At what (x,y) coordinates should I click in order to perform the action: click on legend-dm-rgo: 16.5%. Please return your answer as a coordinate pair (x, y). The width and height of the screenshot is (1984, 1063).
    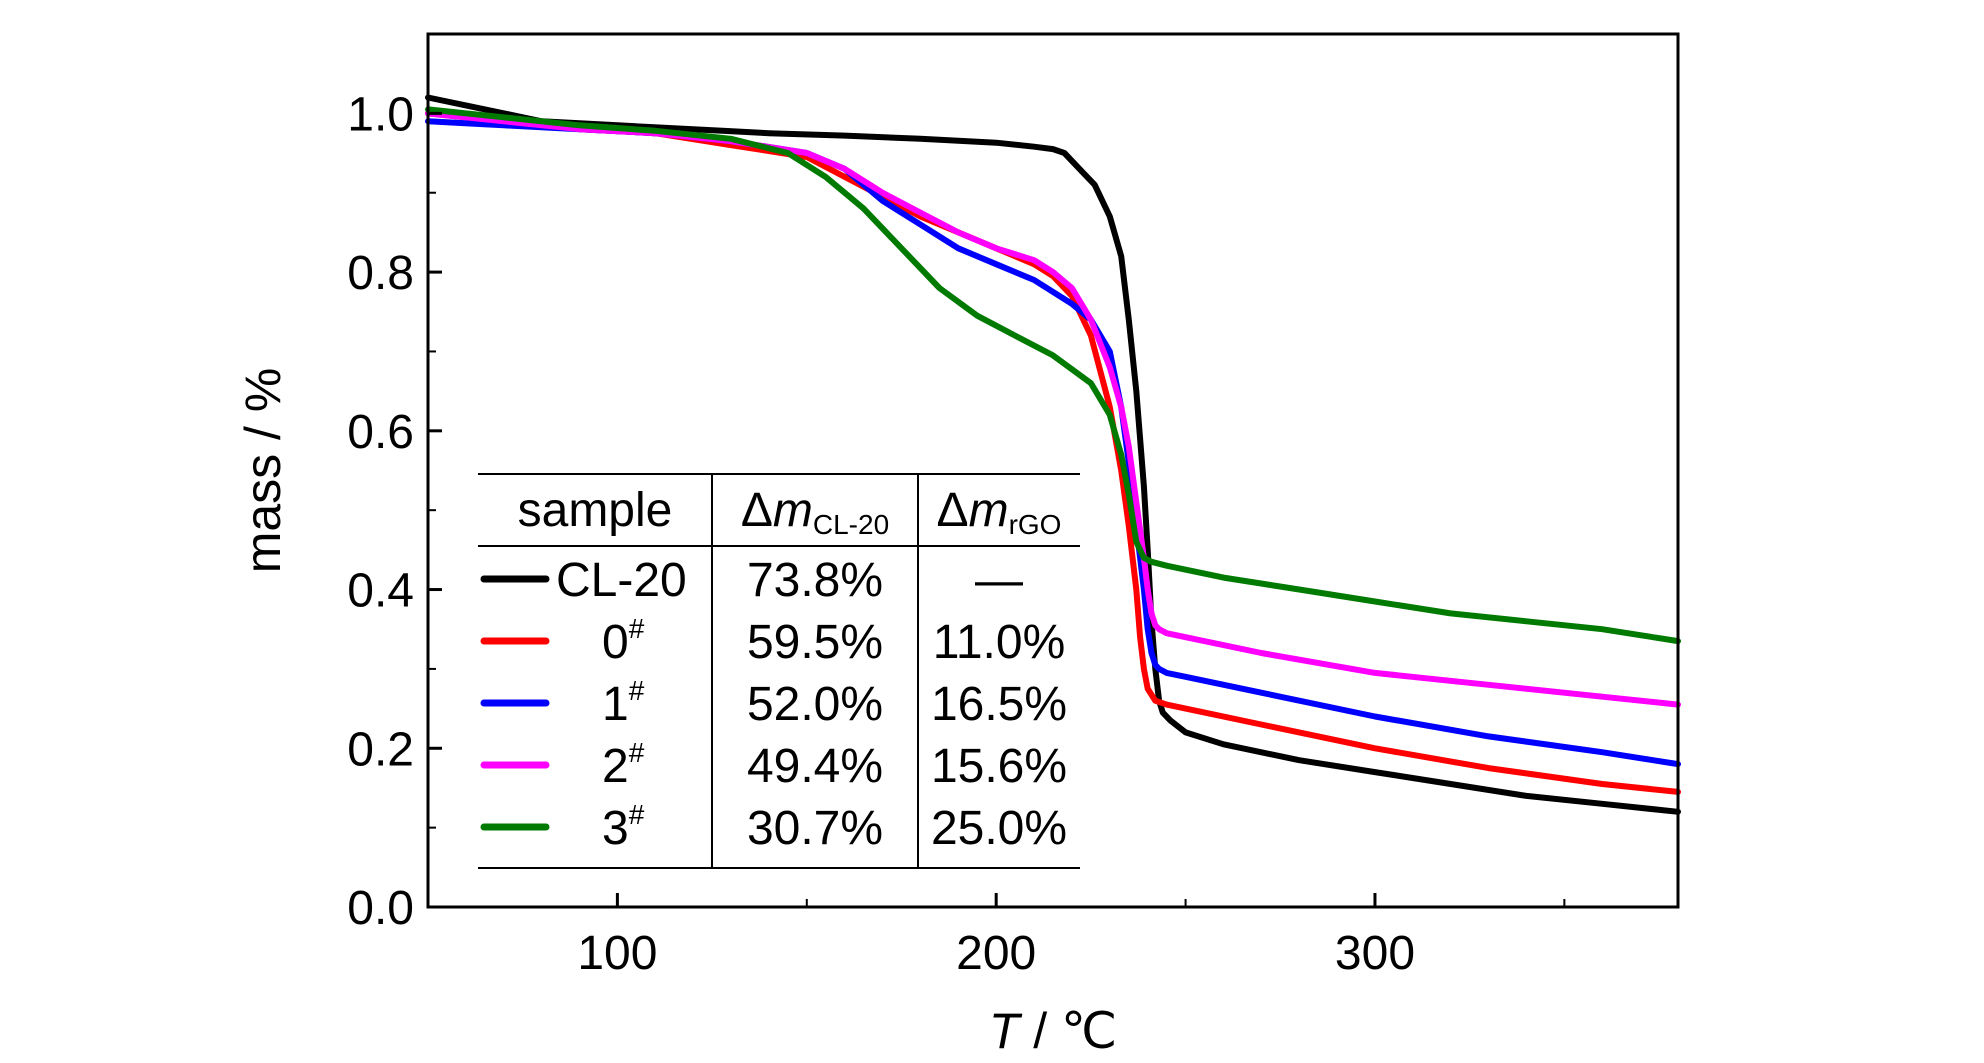
    Looking at the image, I should click on (999, 704).